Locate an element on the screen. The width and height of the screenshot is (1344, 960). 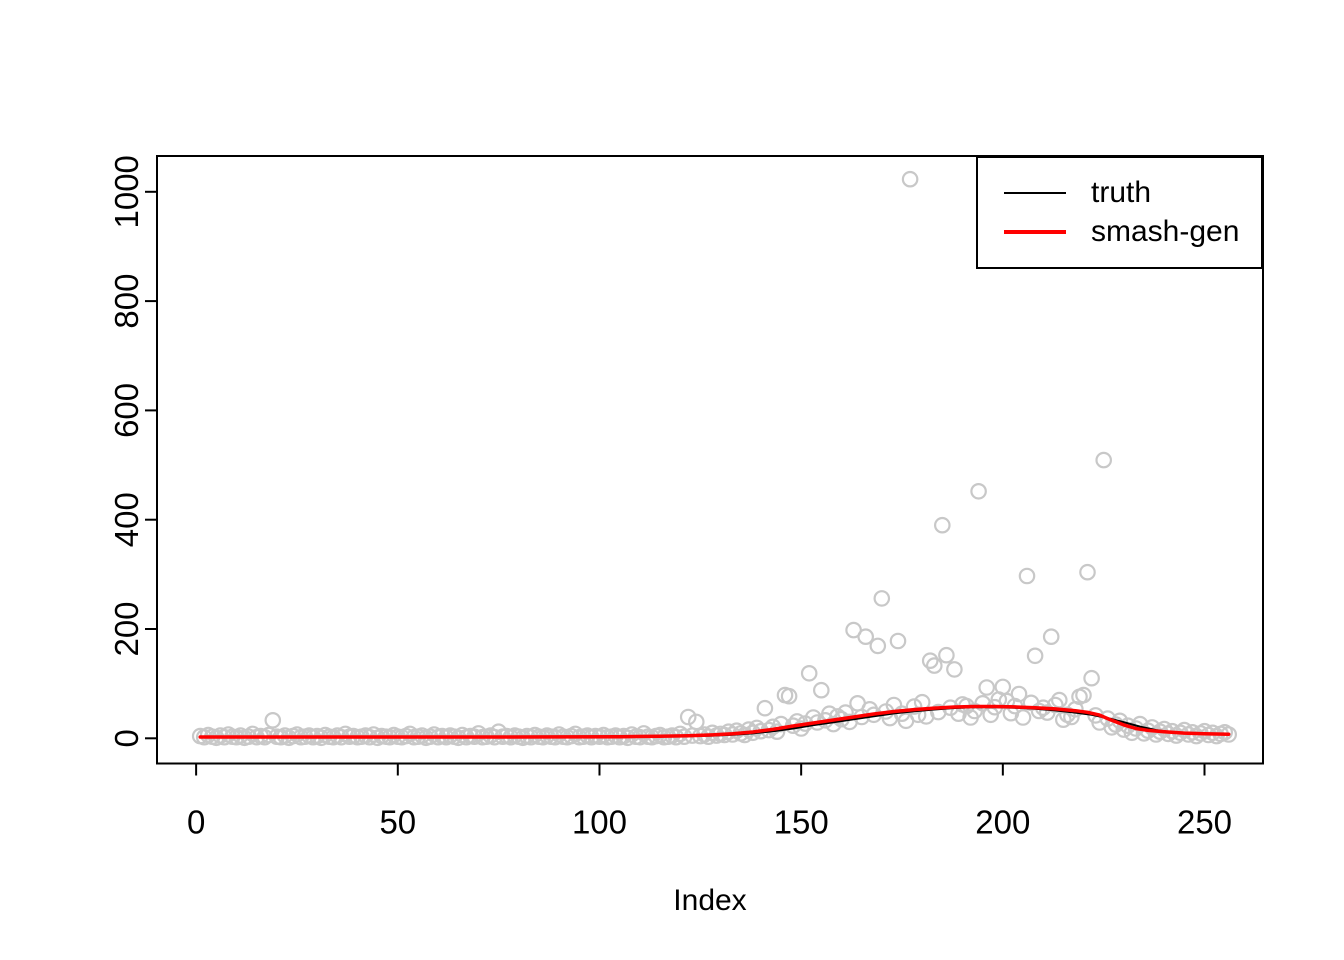
y-tick-label: 200 is located at coordinates (126, 628).